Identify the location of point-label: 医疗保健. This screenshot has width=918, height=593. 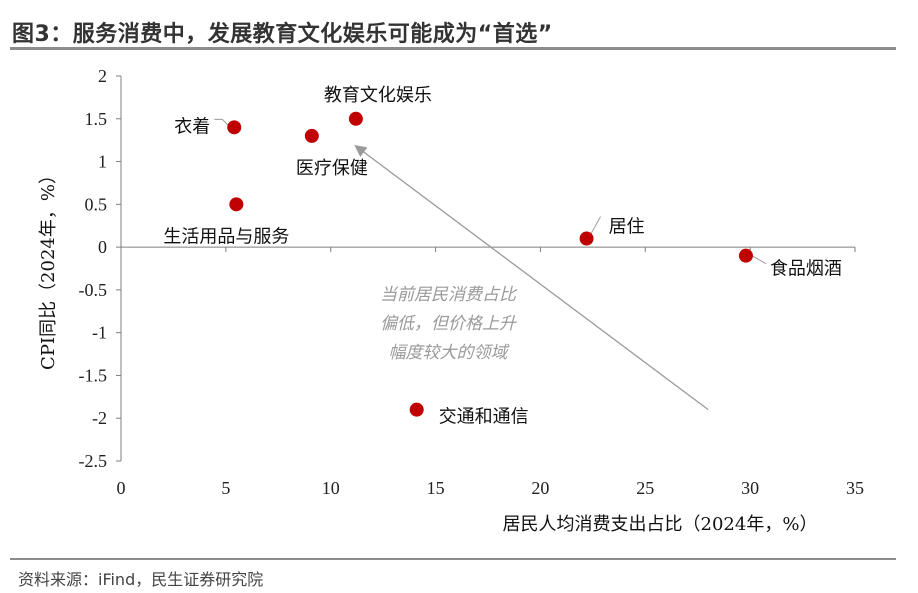
(332, 168).